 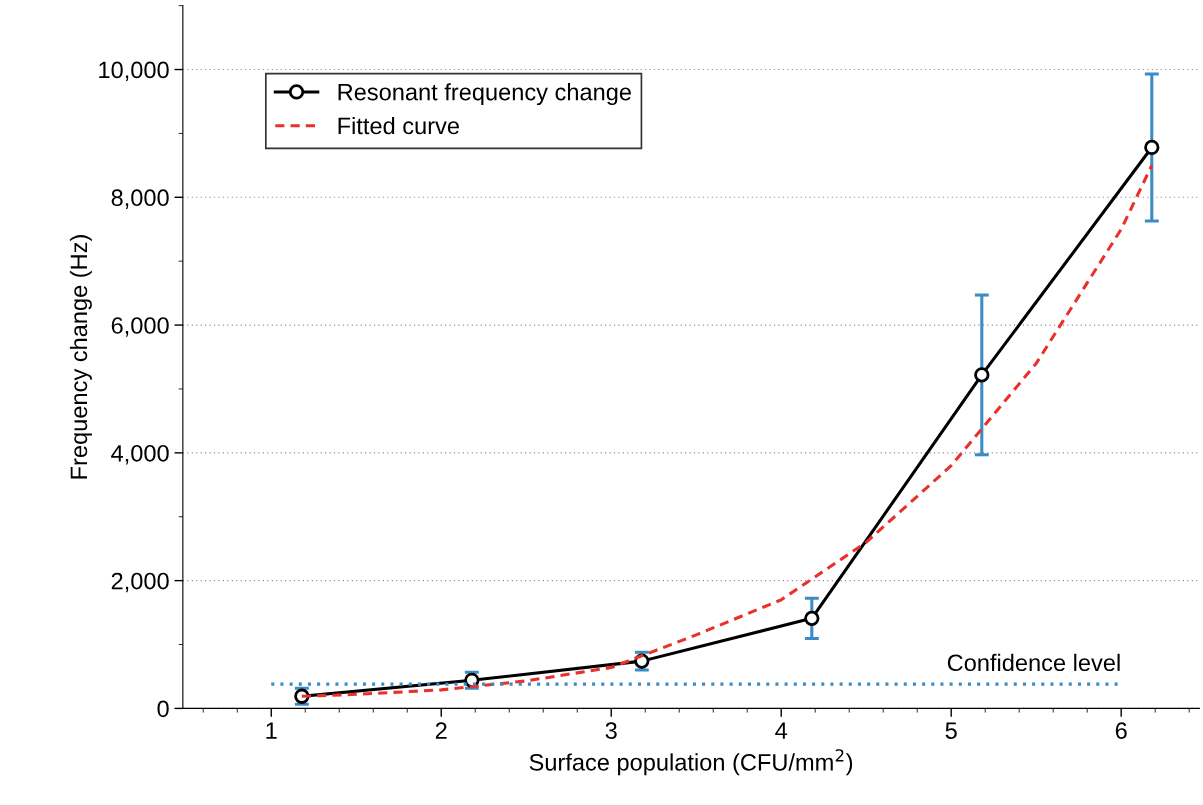 I want to click on y-tick-label: 6,000, so click(x=140, y=327).